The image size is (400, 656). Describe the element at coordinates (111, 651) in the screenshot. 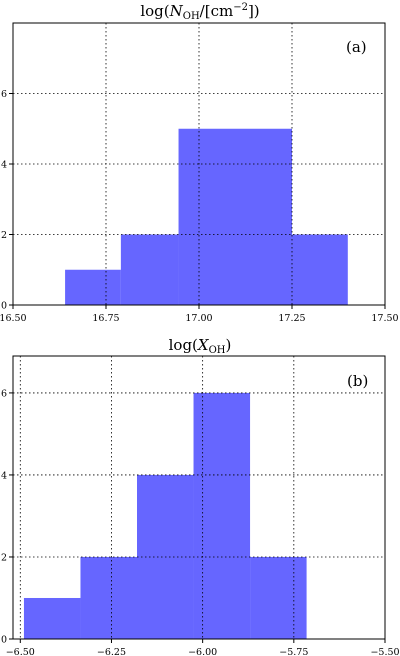

I see `x-tick-label: −6.25` at that location.